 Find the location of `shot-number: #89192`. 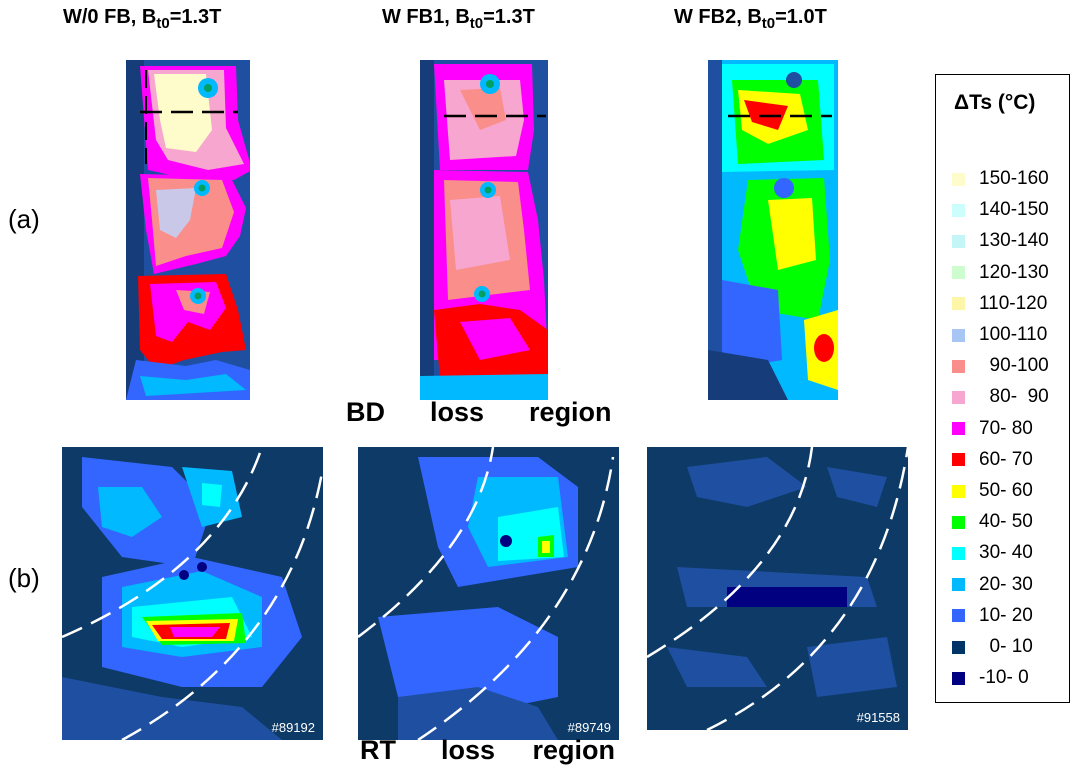

shot-number: #89192 is located at coordinates (293, 727).